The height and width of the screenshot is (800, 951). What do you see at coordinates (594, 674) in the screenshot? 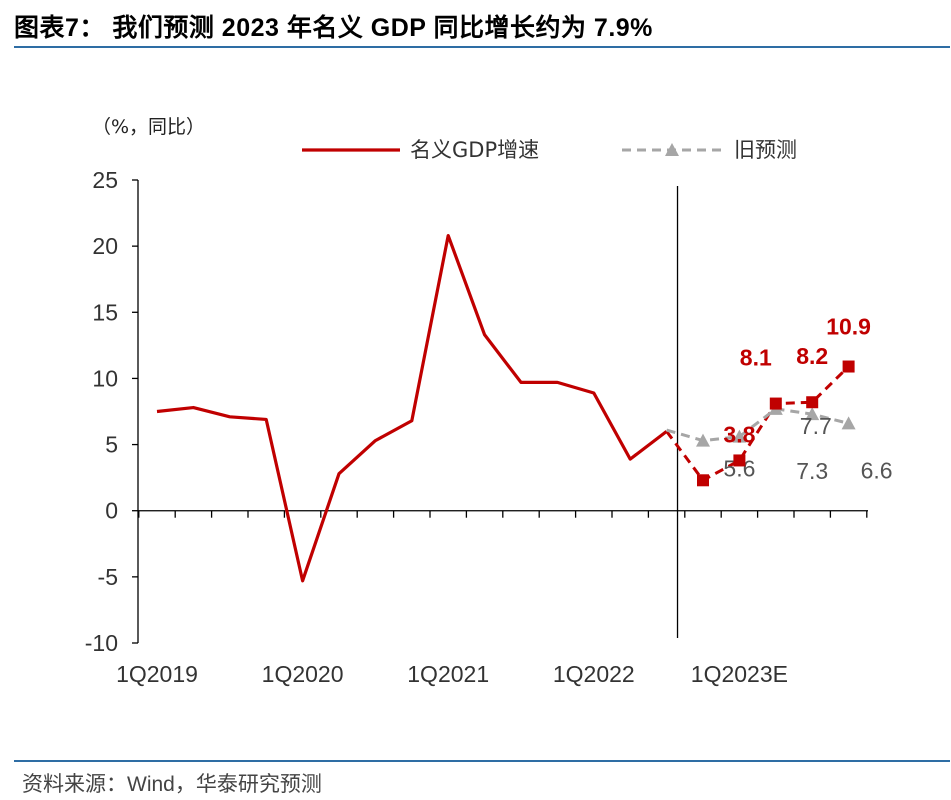
I see `x-tick-label: 1Q2022` at bounding box center [594, 674].